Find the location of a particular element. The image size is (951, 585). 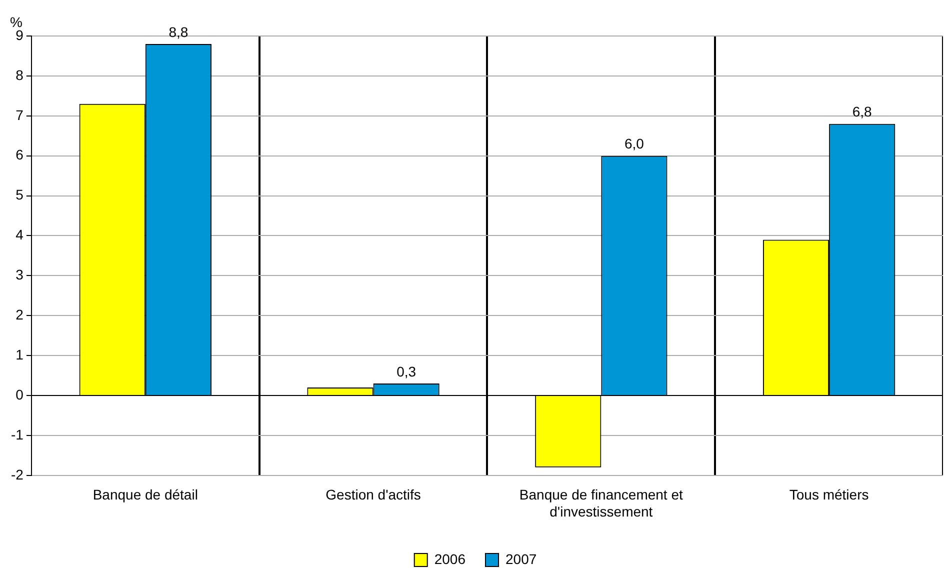

y-tick-label: 8 is located at coordinates (20, 74).